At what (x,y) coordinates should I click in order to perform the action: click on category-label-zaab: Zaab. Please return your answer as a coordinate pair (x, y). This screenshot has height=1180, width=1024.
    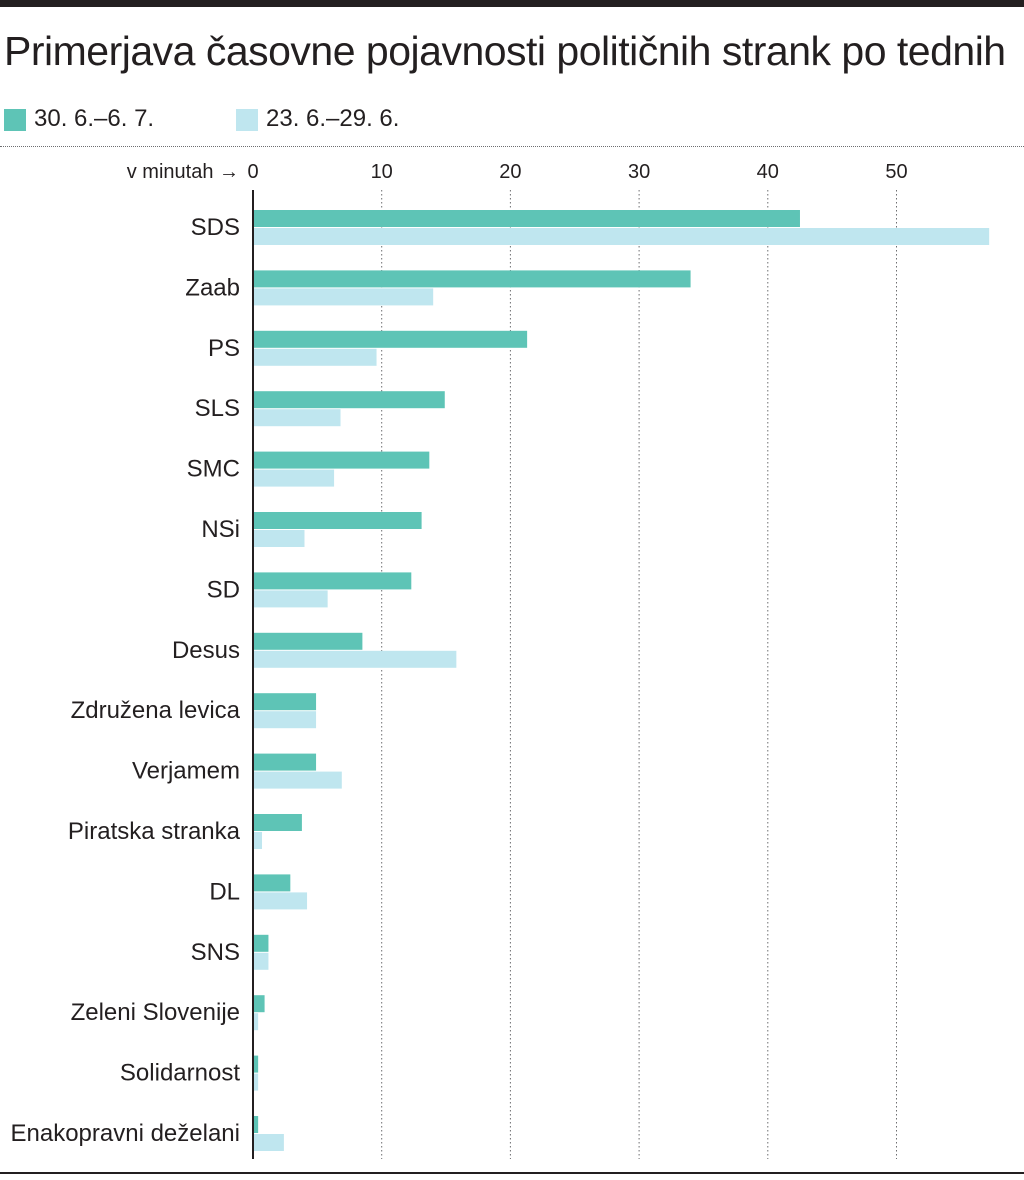
    Looking at the image, I should click on (212, 287).